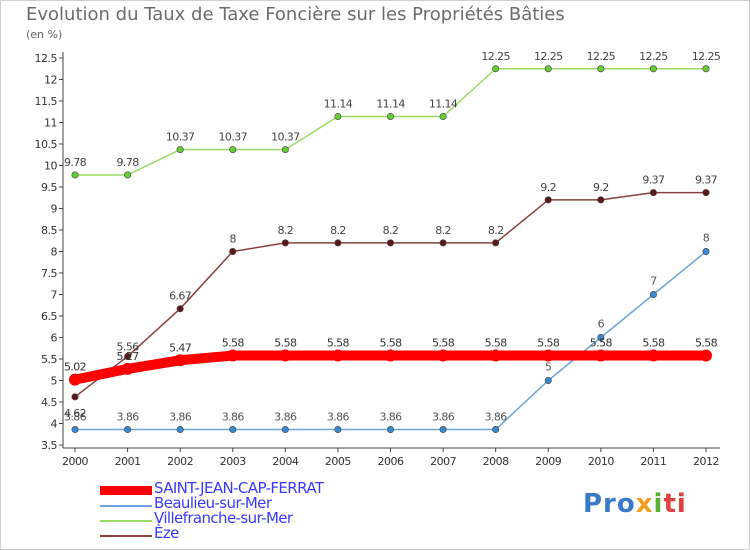 The height and width of the screenshot is (550, 750). I want to click on x-tick-label: 2009, so click(548, 461).